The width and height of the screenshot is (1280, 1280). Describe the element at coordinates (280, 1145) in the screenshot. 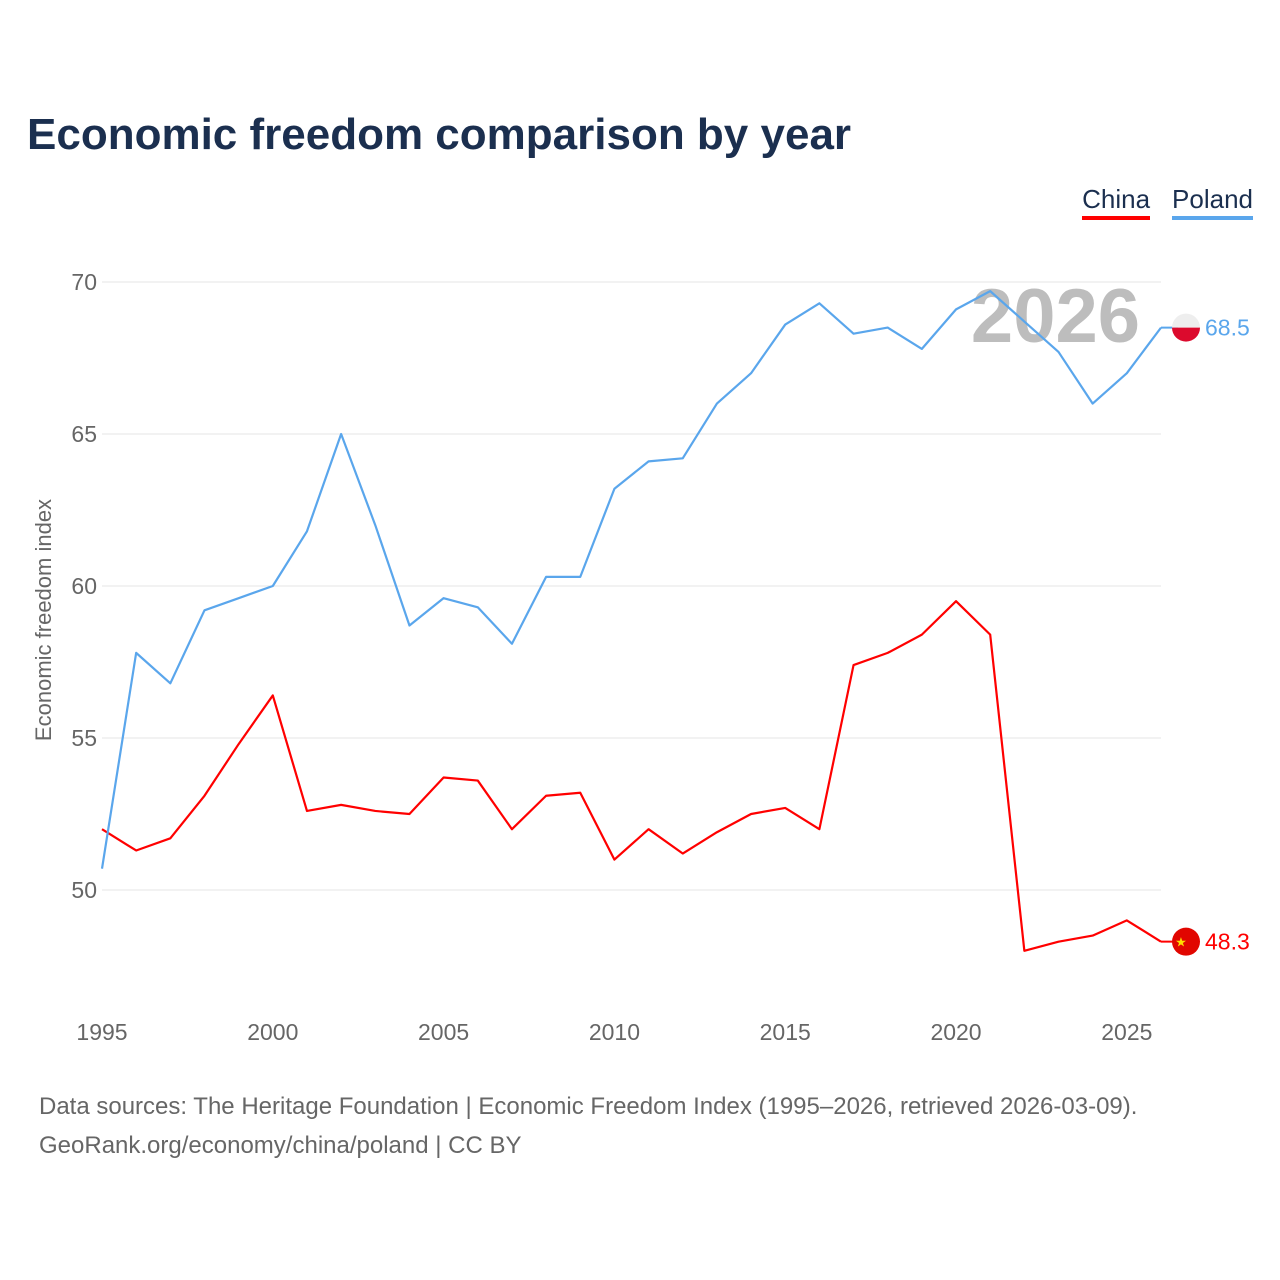

I see `source-line-2: GeoRank.org/economy/china/poland | CC BY` at that location.